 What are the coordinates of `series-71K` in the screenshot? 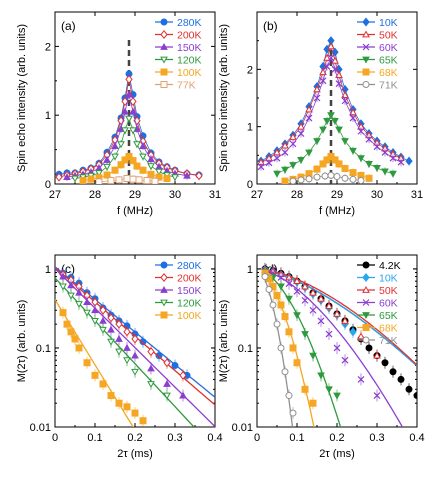 It's located at (327, 177).